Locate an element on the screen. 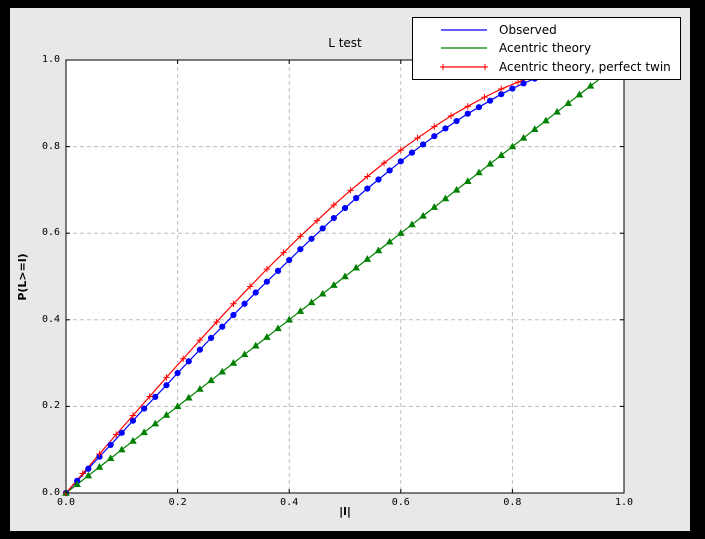 The width and height of the screenshot is (705, 539). legend-label: Acentric theory, perfect twin is located at coordinates (585, 66).